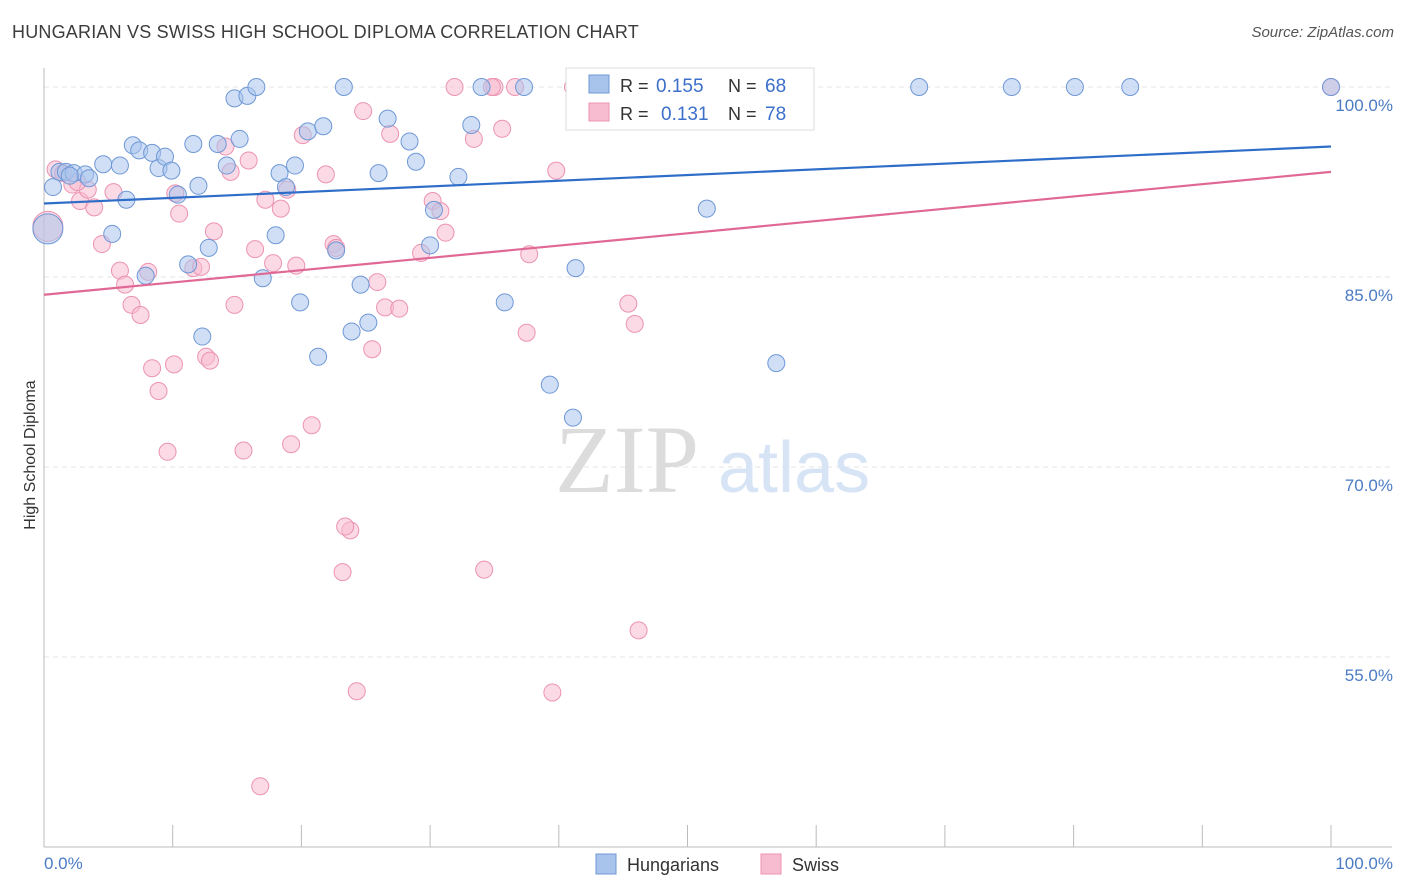 This screenshot has width=1406, height=892. I want to click on legend-r-value-1: 0.155, so click(680, 86).